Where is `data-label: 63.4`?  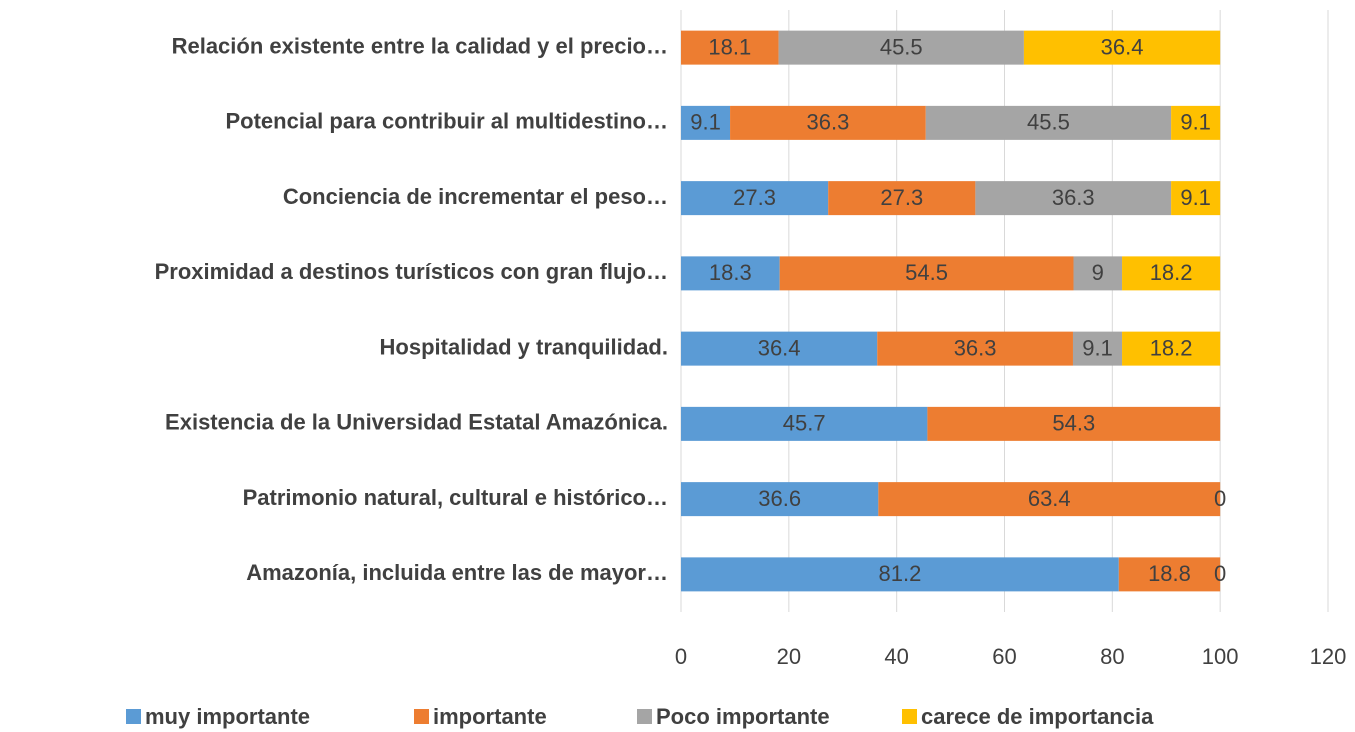
data-label: 63.4 is located at coordinates (1049, 498).